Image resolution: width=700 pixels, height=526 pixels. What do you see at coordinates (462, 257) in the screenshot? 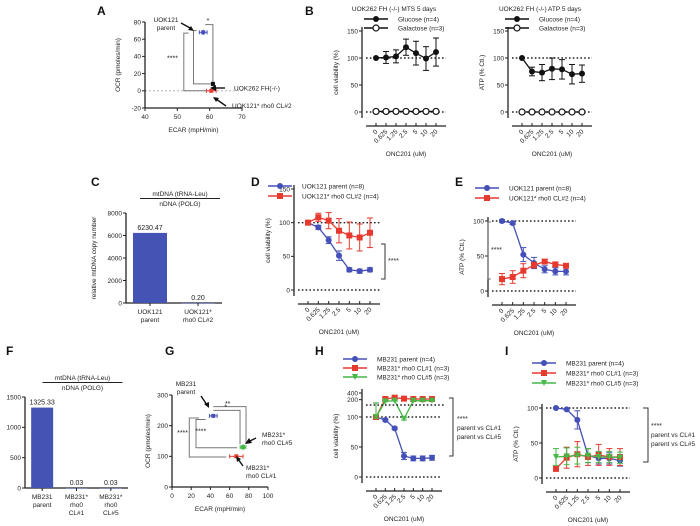
I see `y-axis-label: ATP (% Ctl.)` at bounding box center [462, 257].